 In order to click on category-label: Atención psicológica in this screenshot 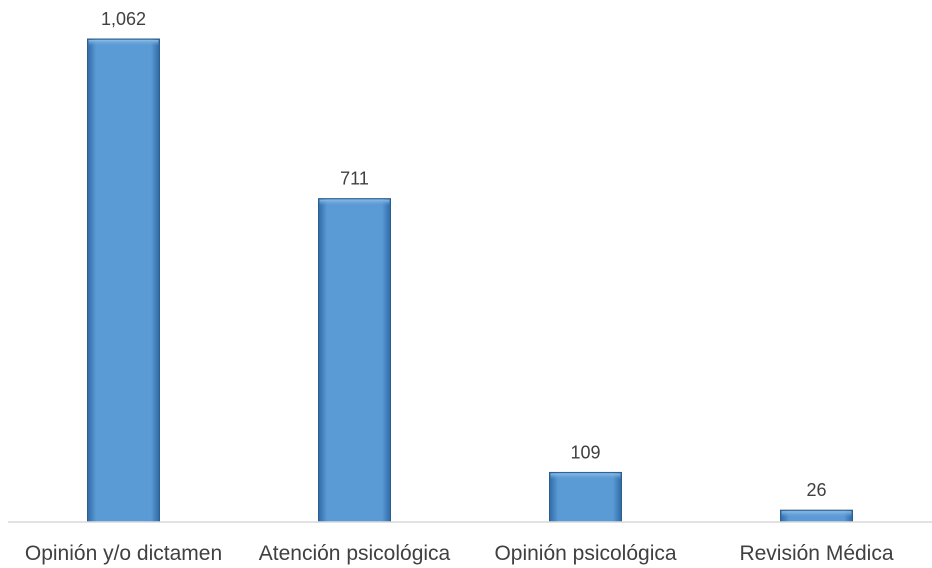, I will do `click(355, 553)`.